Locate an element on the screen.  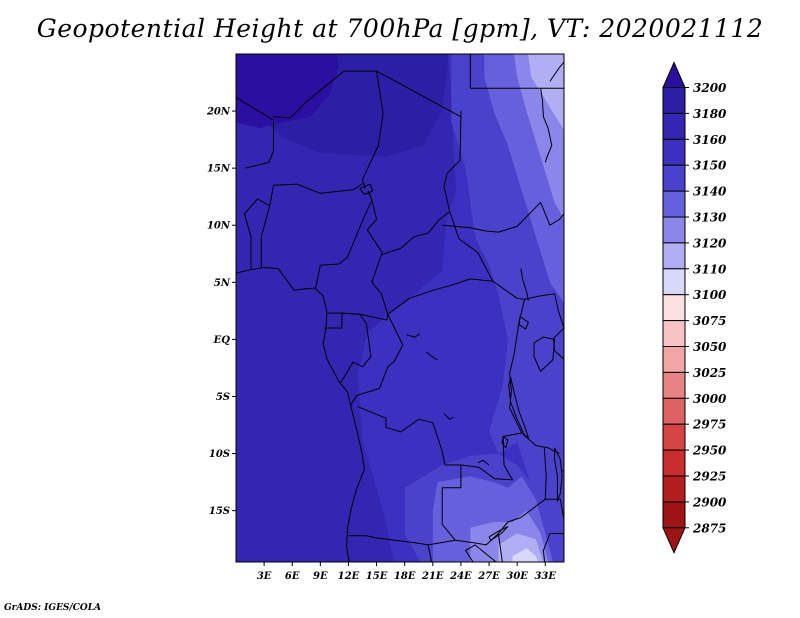
lake-tanganyika is located at coordinates (518, 407).